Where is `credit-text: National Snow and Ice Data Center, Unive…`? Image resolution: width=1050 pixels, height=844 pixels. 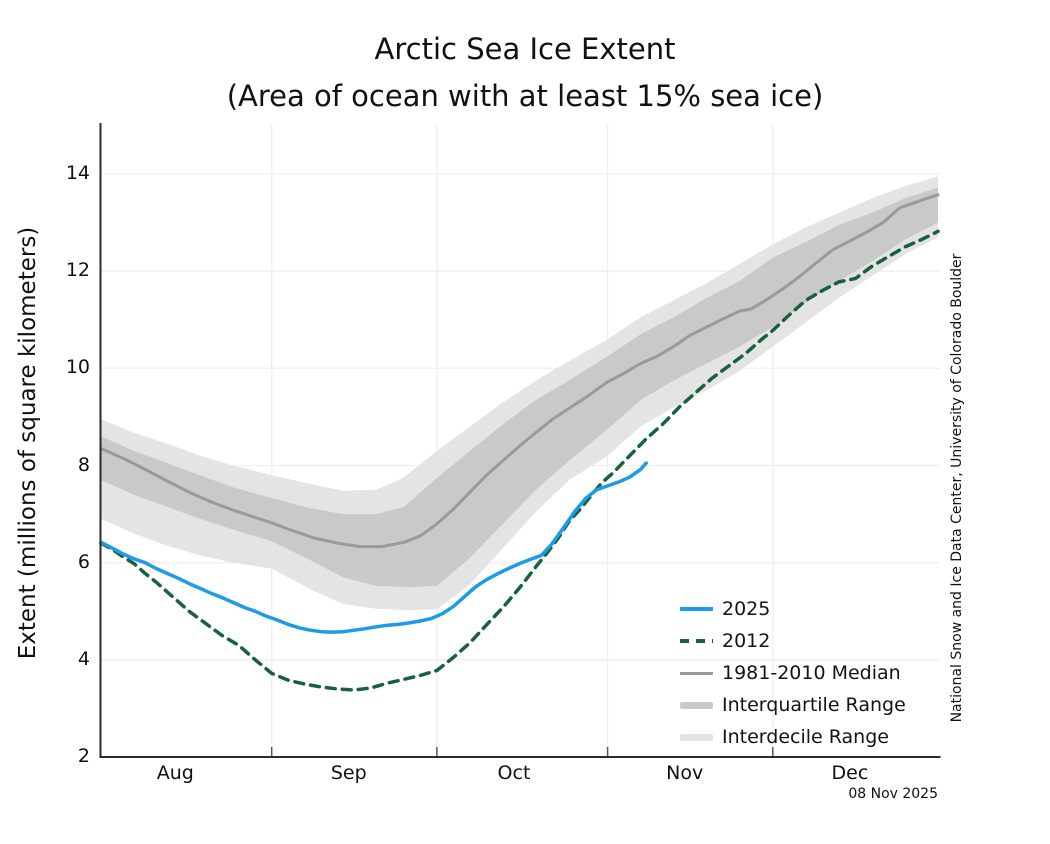
credit-text: National Snow and Ice Data Center, Unive… is located at coordinates (957, 488).